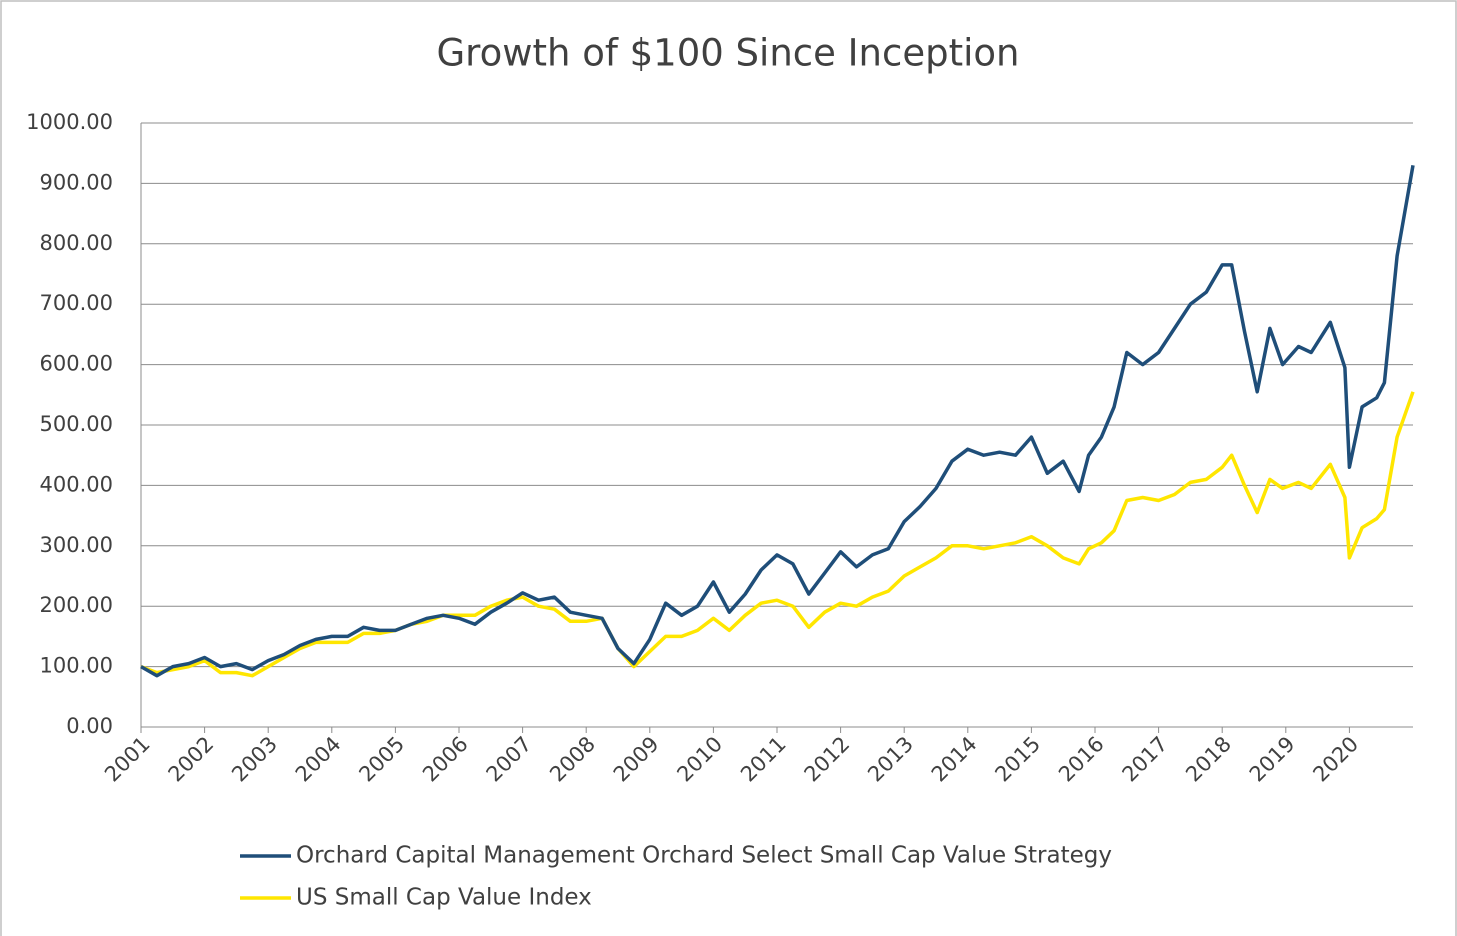 This screenshot has width=1457, height=936. I want to click on y-tick-label: 500.00, so click(76, 424).